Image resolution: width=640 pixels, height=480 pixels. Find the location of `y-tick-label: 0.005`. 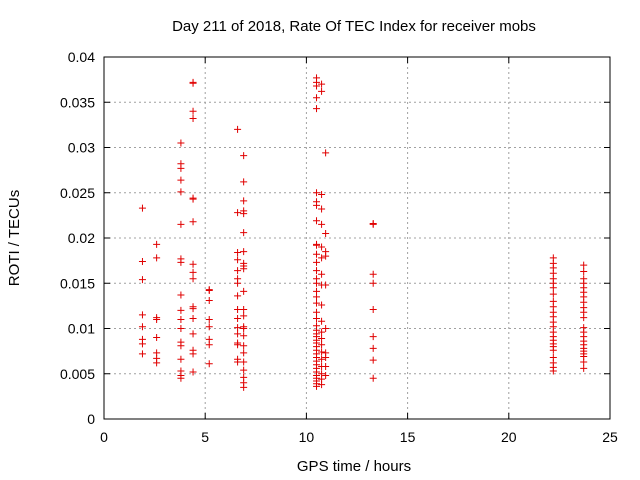

y-tick-label: 0.005 is located at coordinates (77, 374).